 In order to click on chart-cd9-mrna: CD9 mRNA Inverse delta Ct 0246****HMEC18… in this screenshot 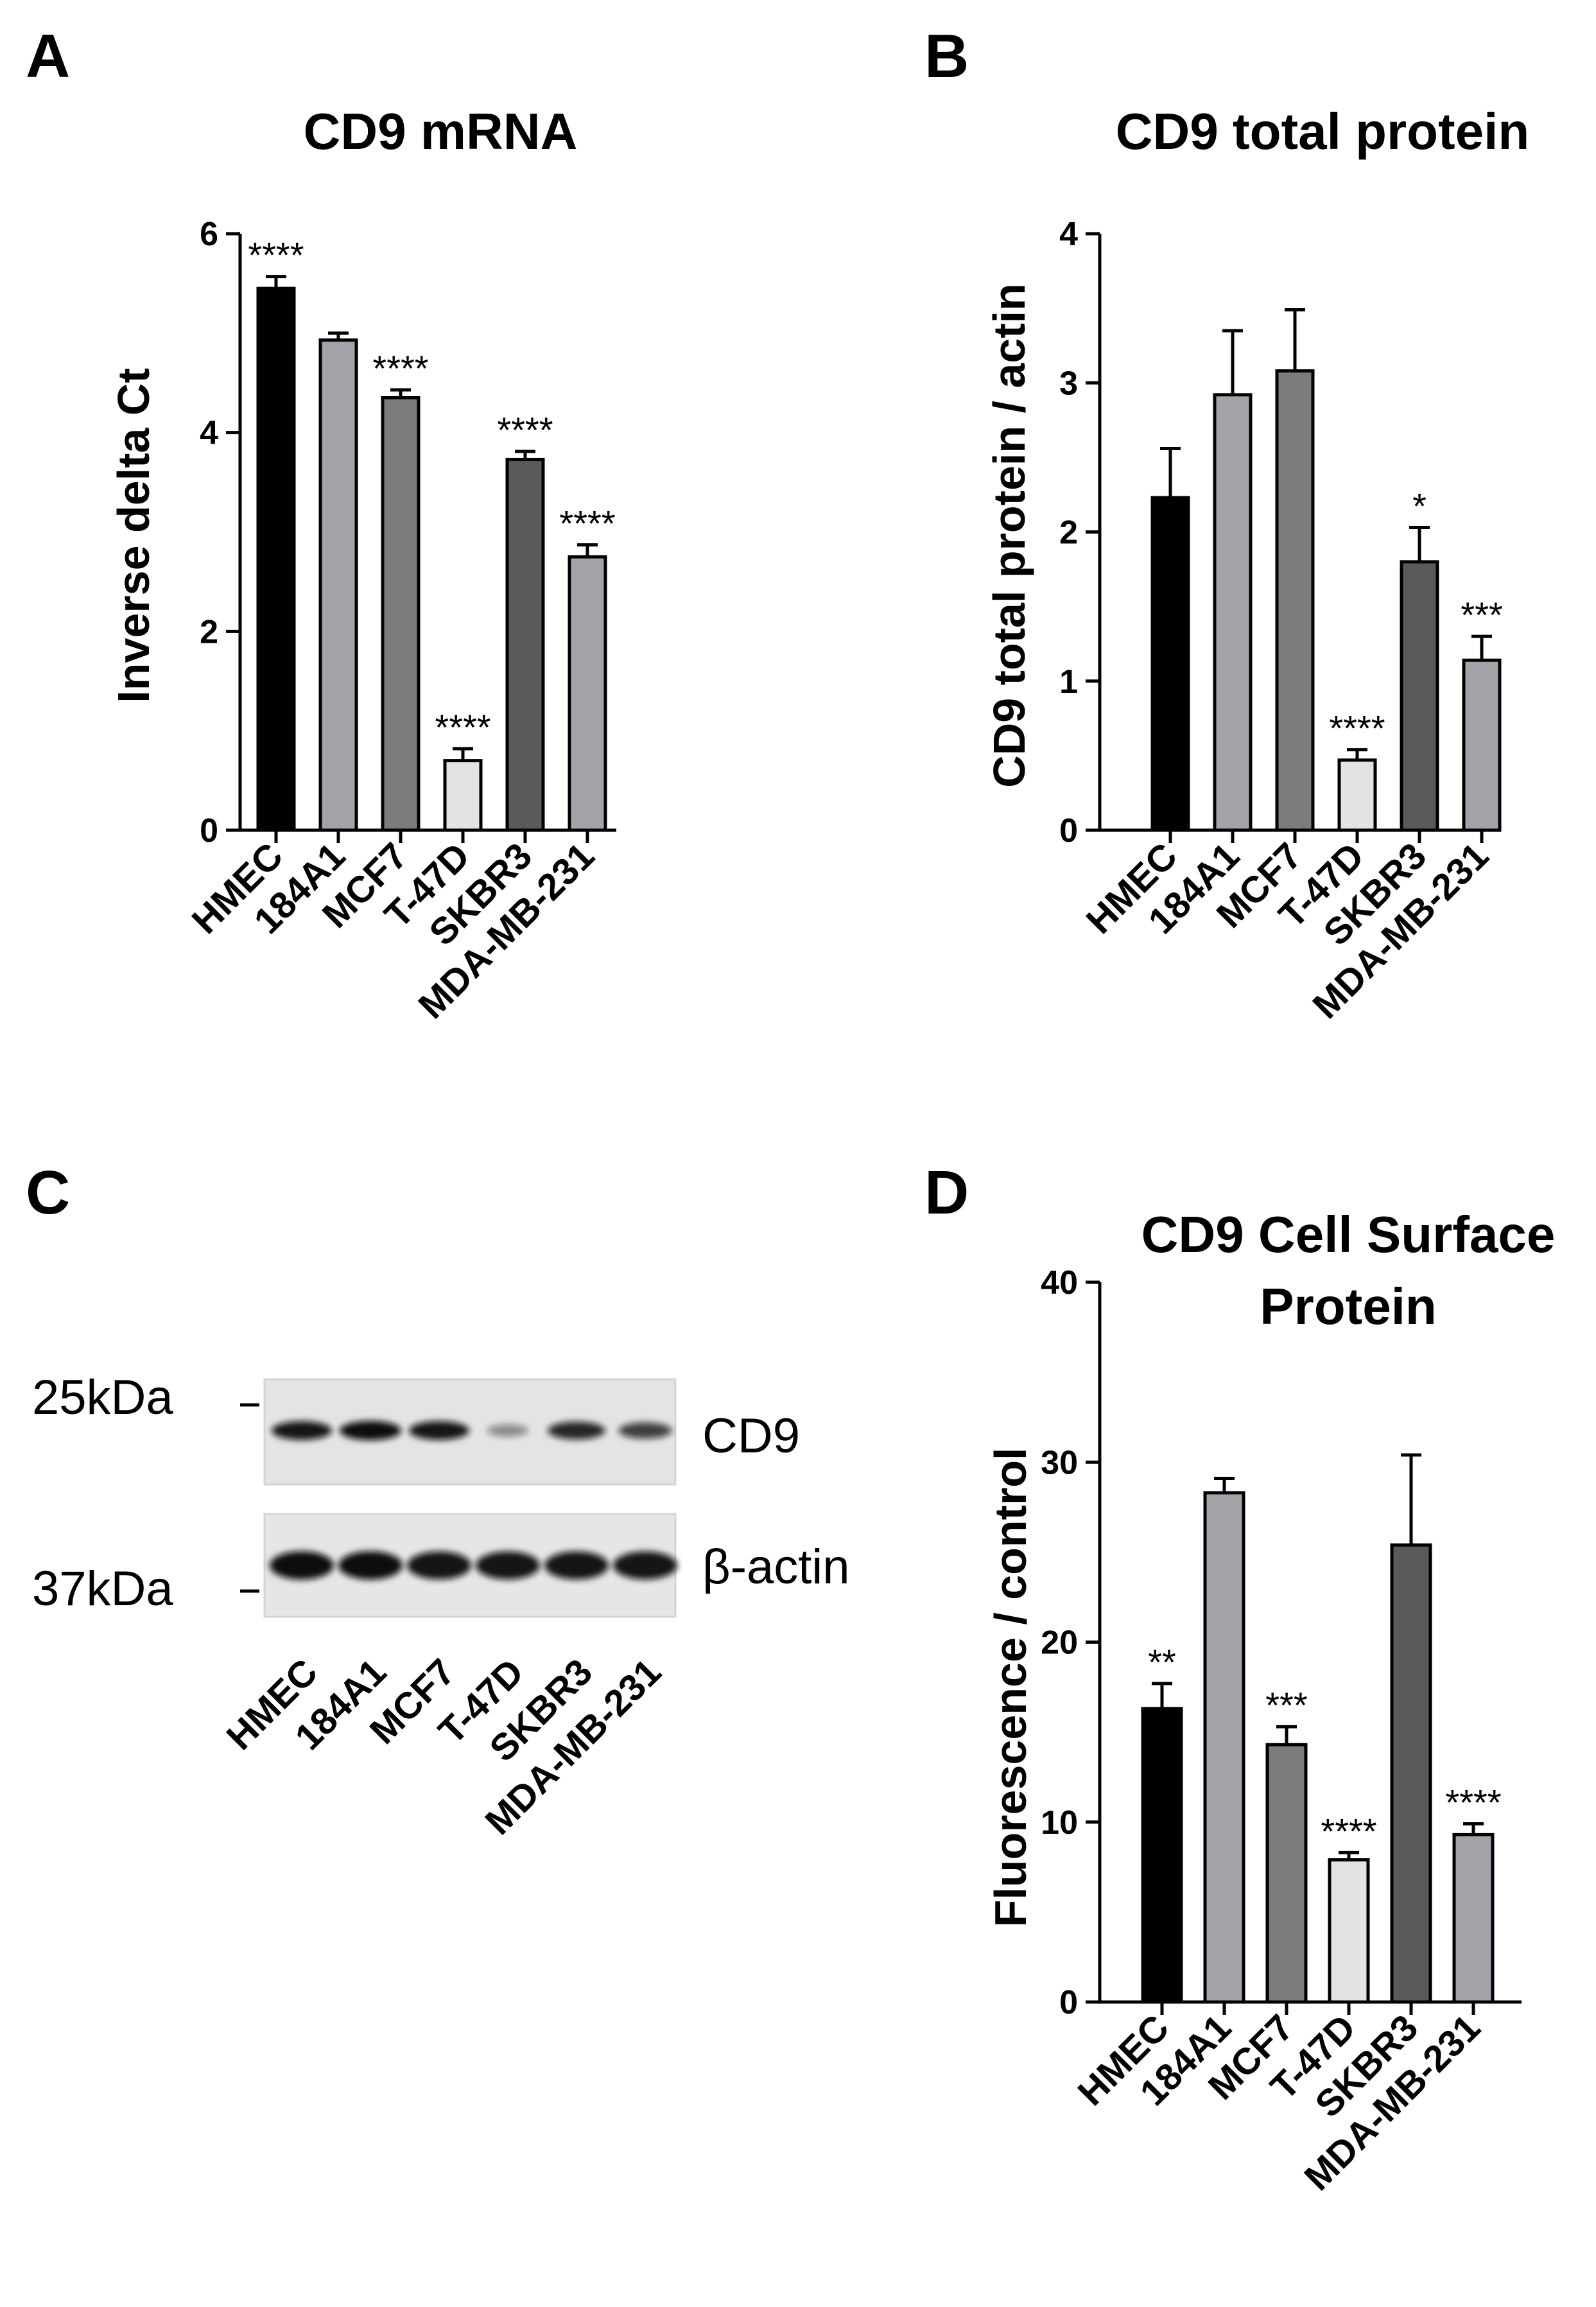, I will do `click(362, 565)`.